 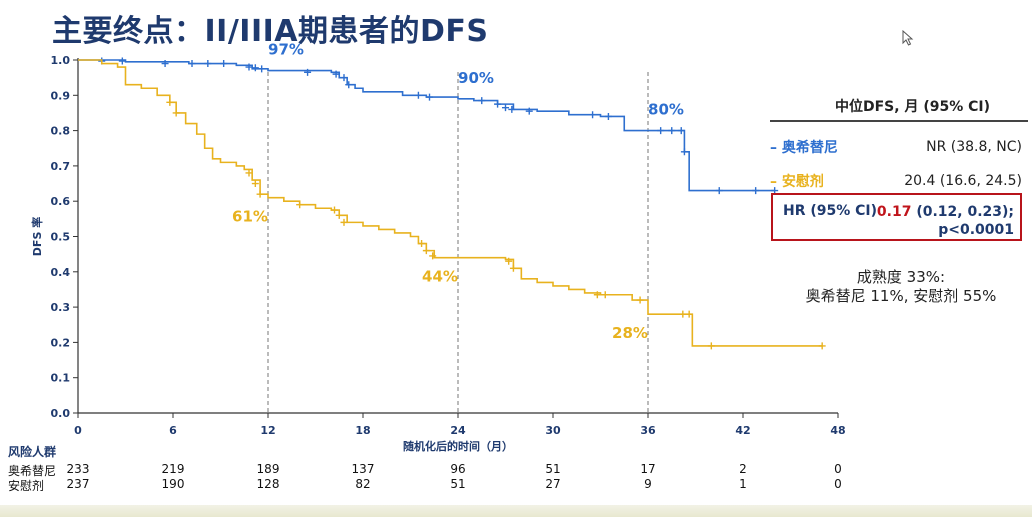 I want to click on y-tick-label: 0.5, so click(x=61, y=237).